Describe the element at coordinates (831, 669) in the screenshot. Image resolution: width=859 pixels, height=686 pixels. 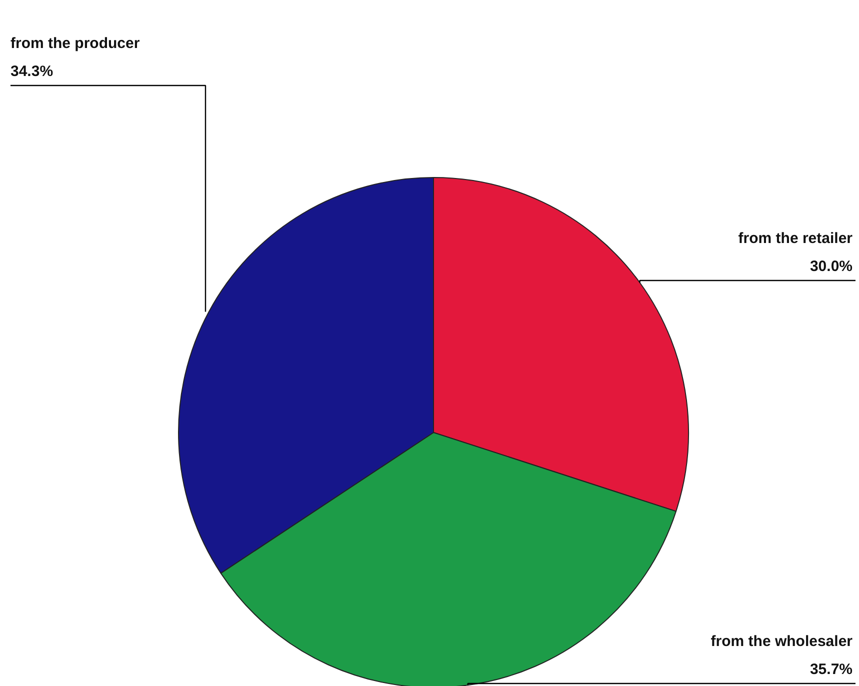
I see `data-label: 35.7%` at that location.